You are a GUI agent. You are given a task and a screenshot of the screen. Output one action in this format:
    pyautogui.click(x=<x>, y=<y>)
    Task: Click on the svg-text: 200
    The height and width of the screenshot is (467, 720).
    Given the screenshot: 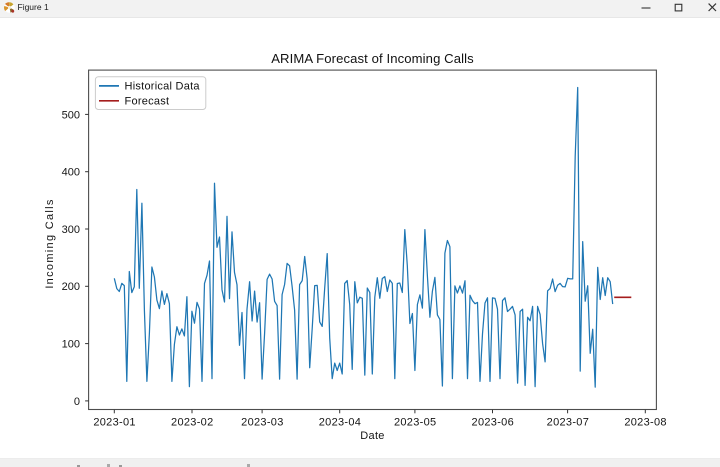 What is the action you would take?
    pyautogui.click(x=71, y=287)
    